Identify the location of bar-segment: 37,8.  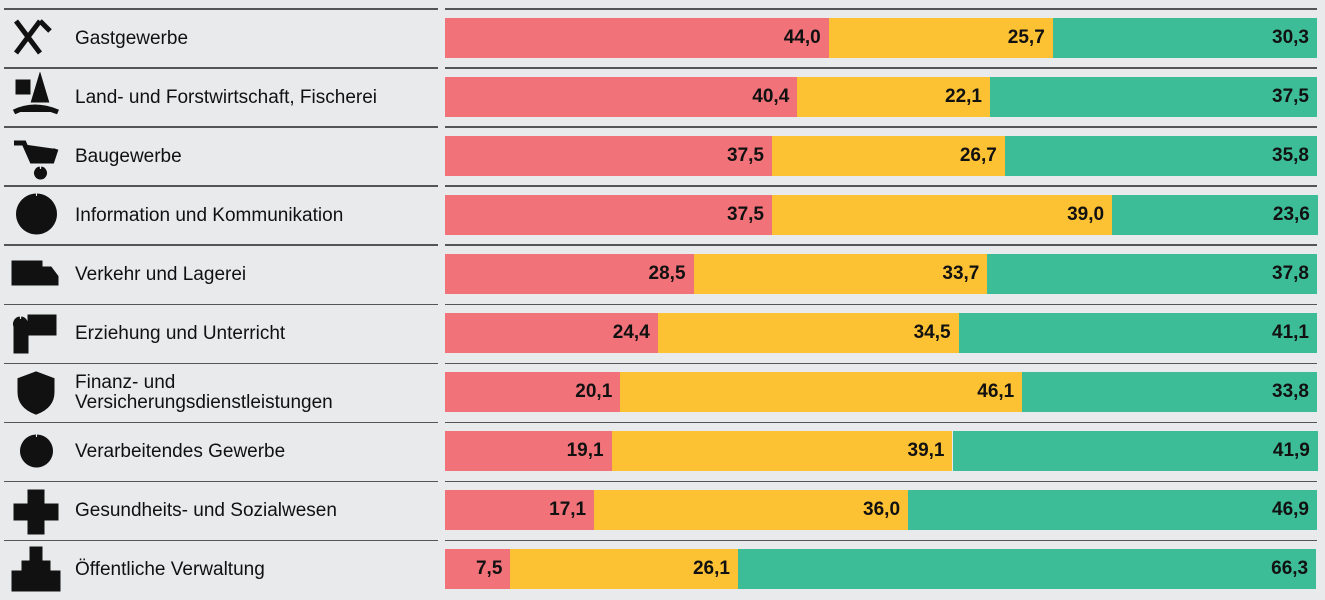
(1152, 273).